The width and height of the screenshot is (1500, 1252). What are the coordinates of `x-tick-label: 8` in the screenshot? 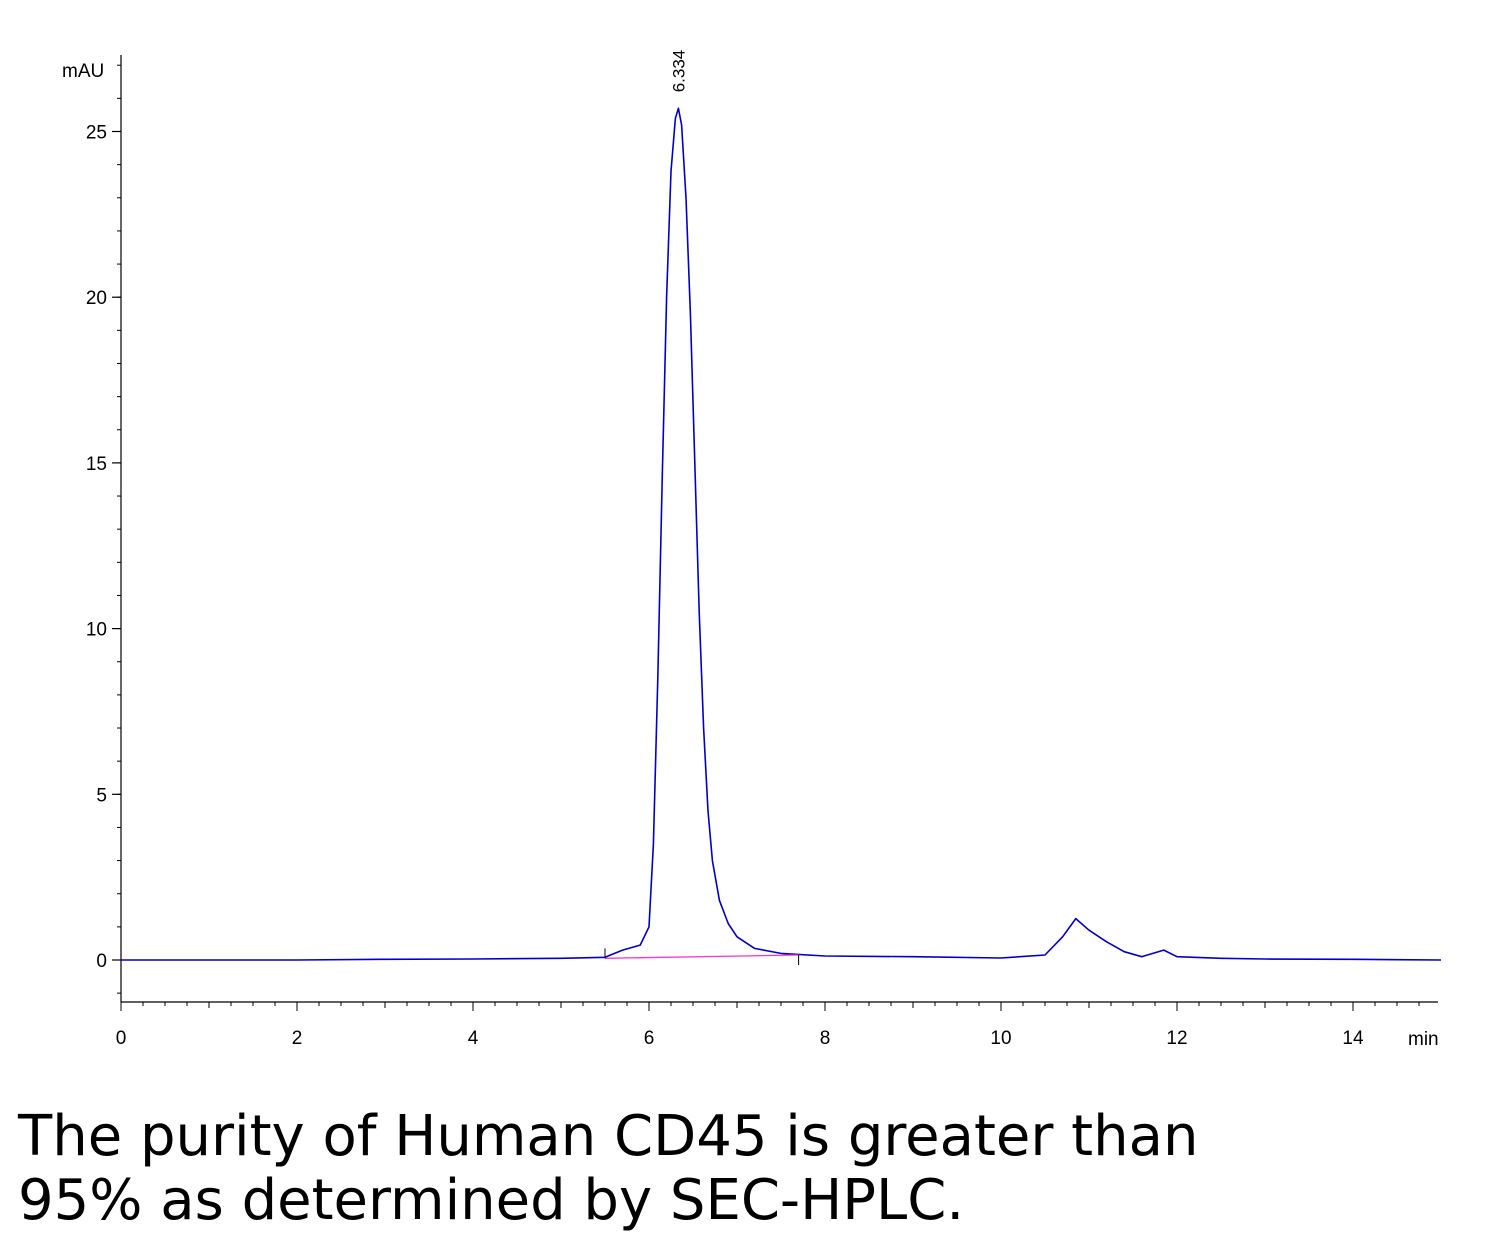 It's located at (825, 1038).